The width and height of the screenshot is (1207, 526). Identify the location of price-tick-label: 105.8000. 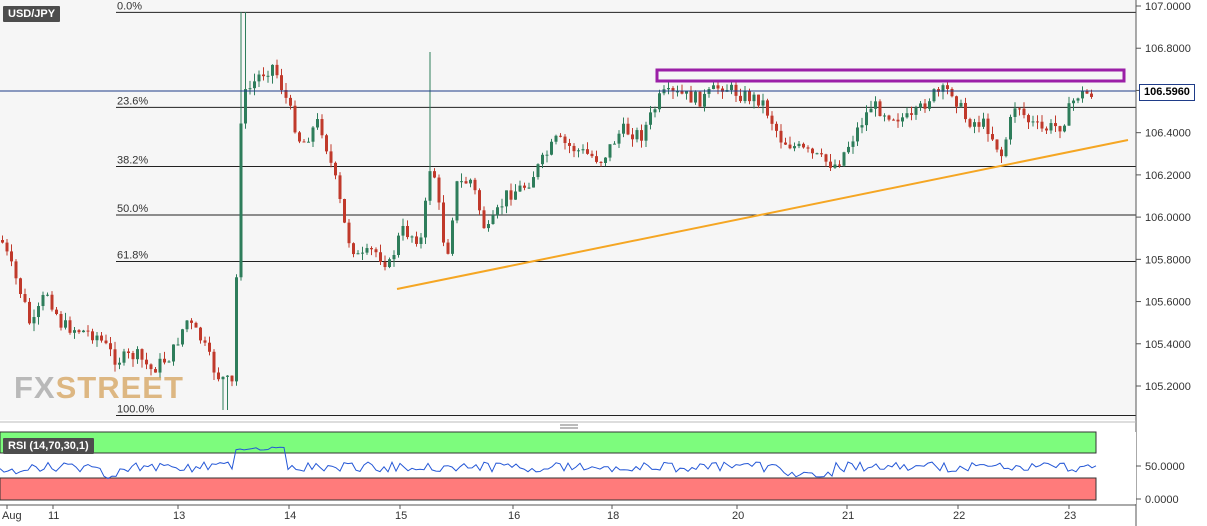
(1168, 260).